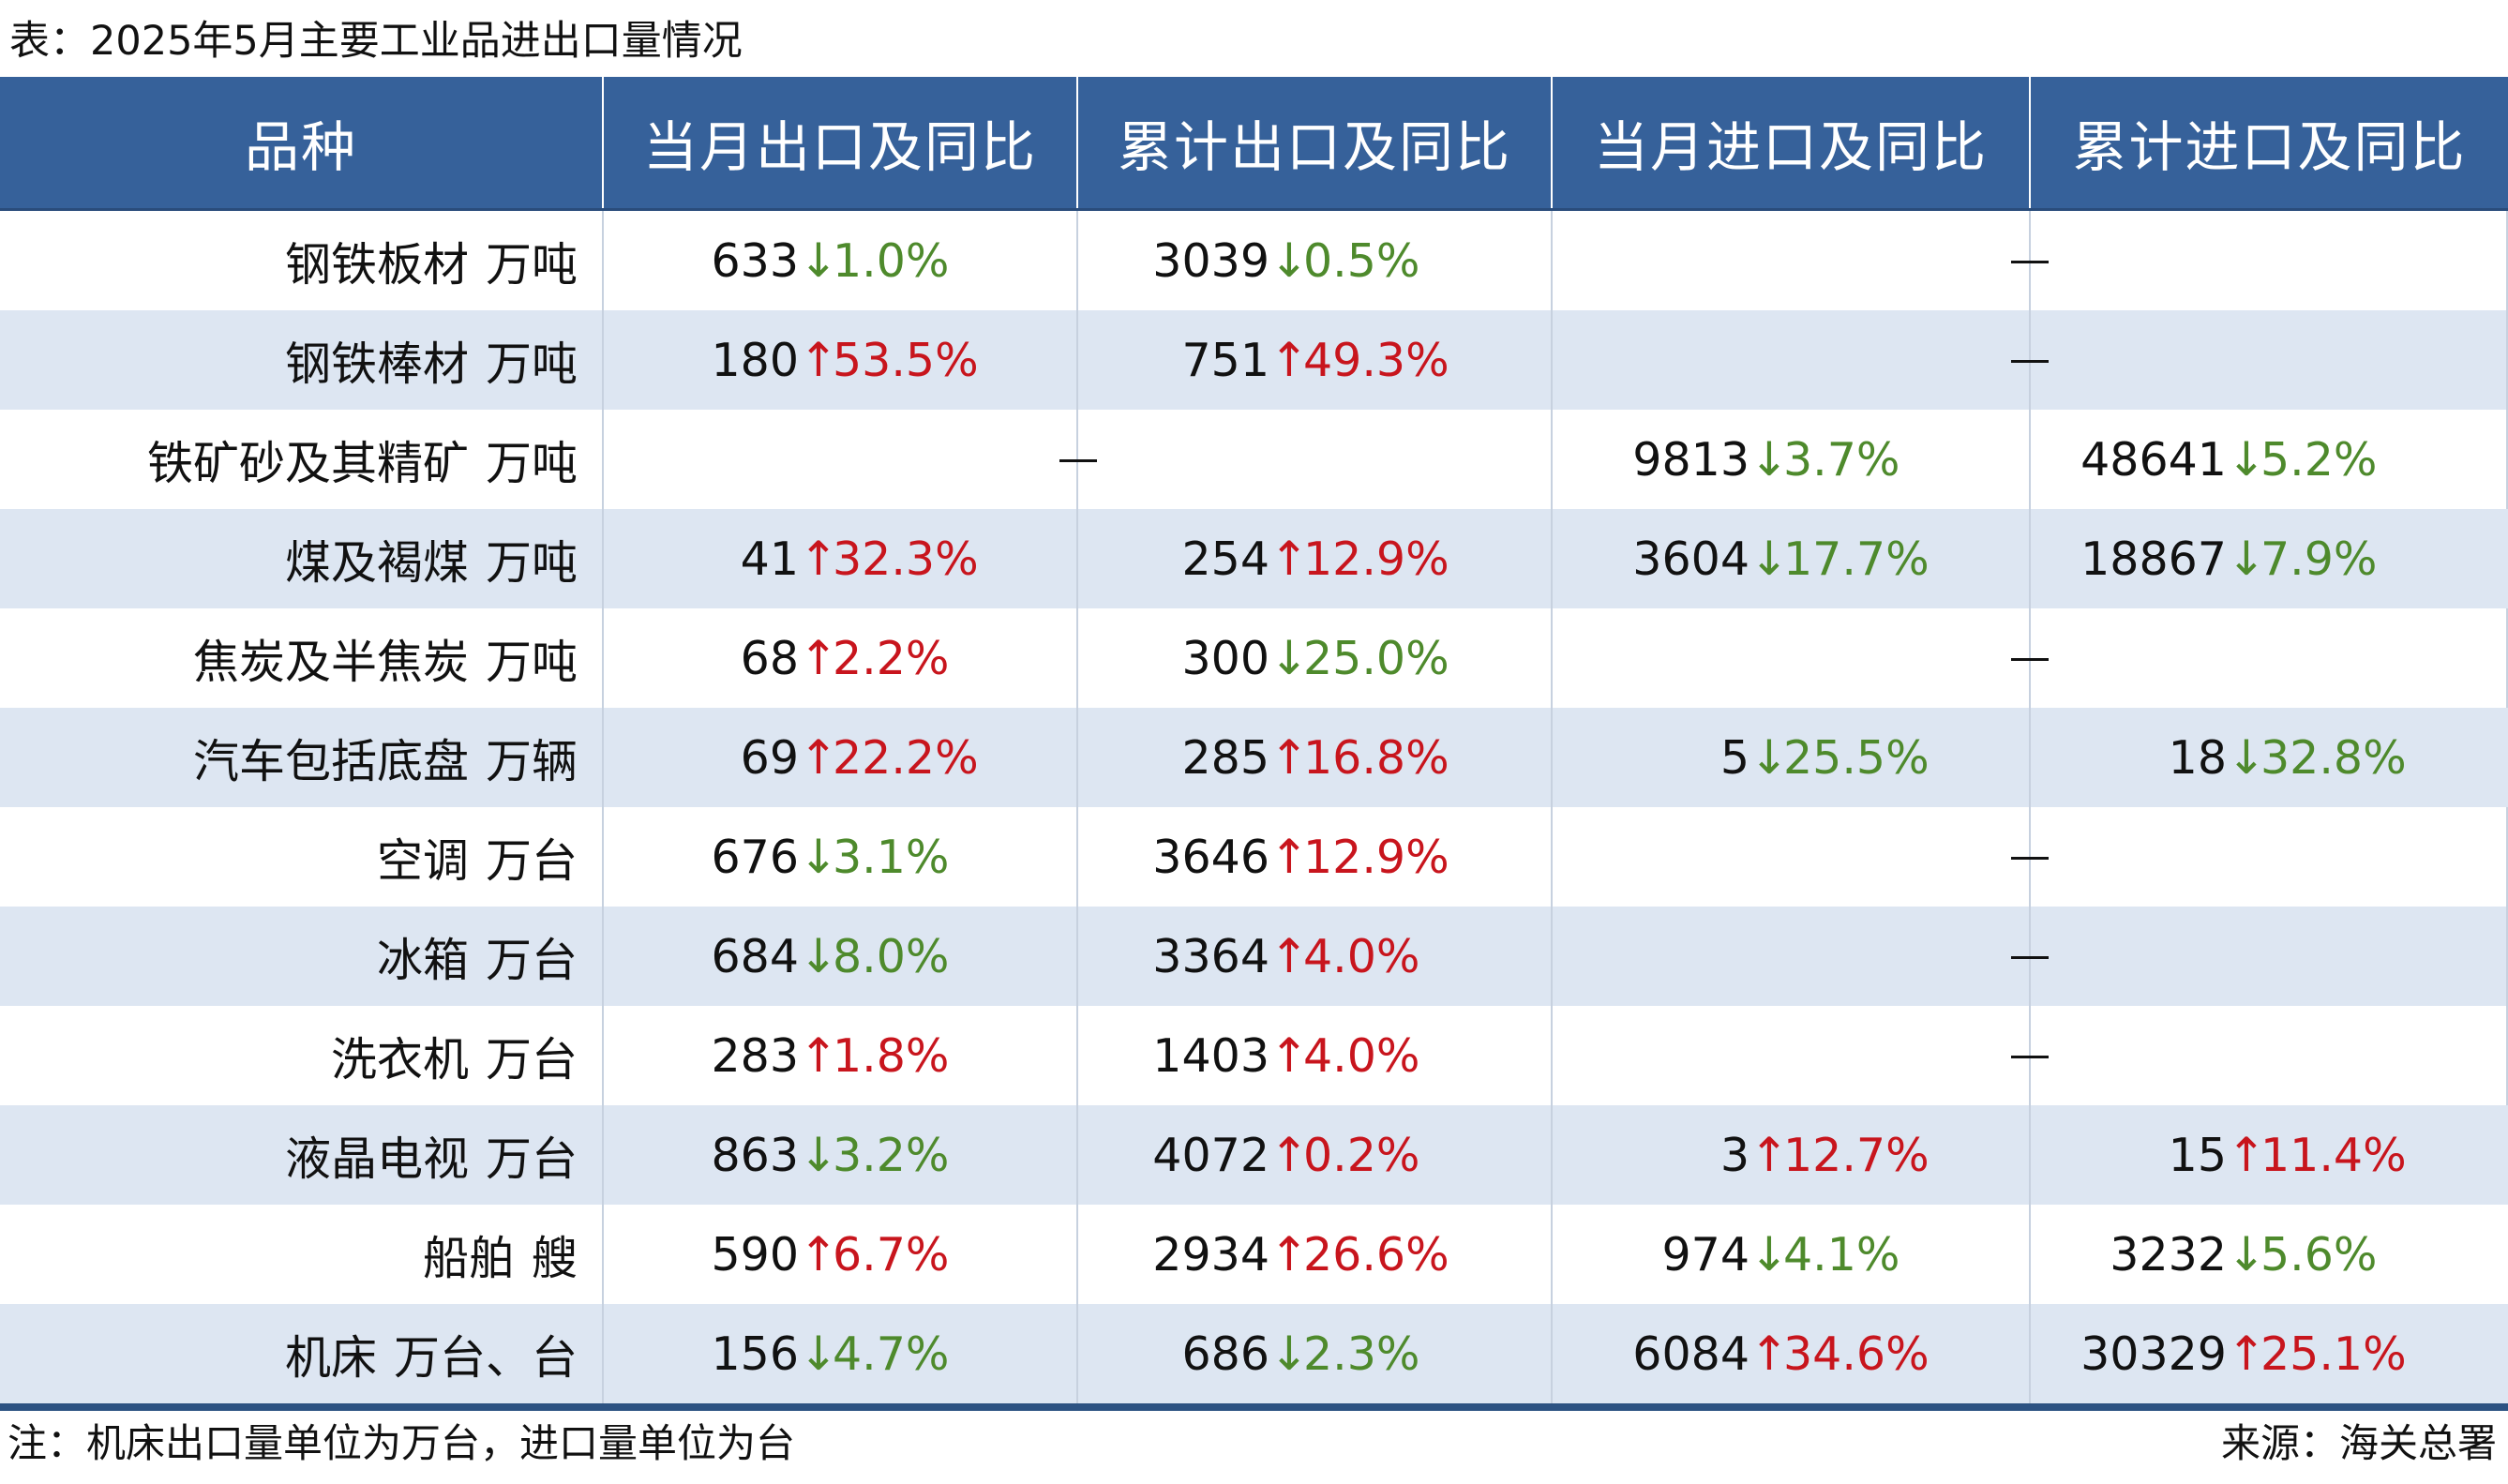 The height and width of the screenshot is (1484, 2508). Describe the element at coordinates (1225, 1354) in the screenshot. I see `value-number: 686` at that location.